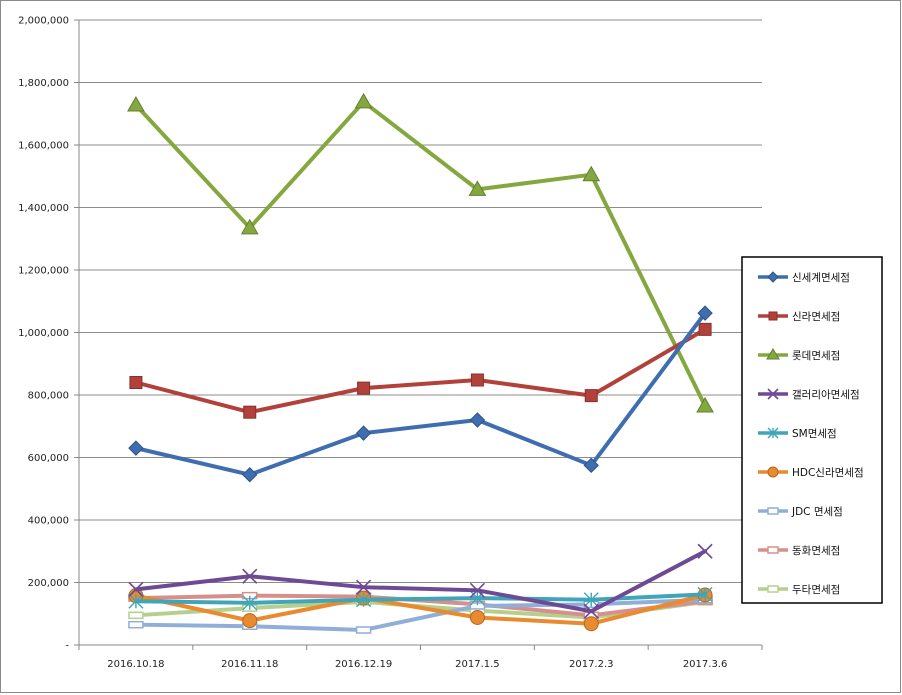 The image size is (902, 695). Describe the element at coordinates (43, 83) in the screenshot. I see `y-tick-label: 1,800,000` at that location.